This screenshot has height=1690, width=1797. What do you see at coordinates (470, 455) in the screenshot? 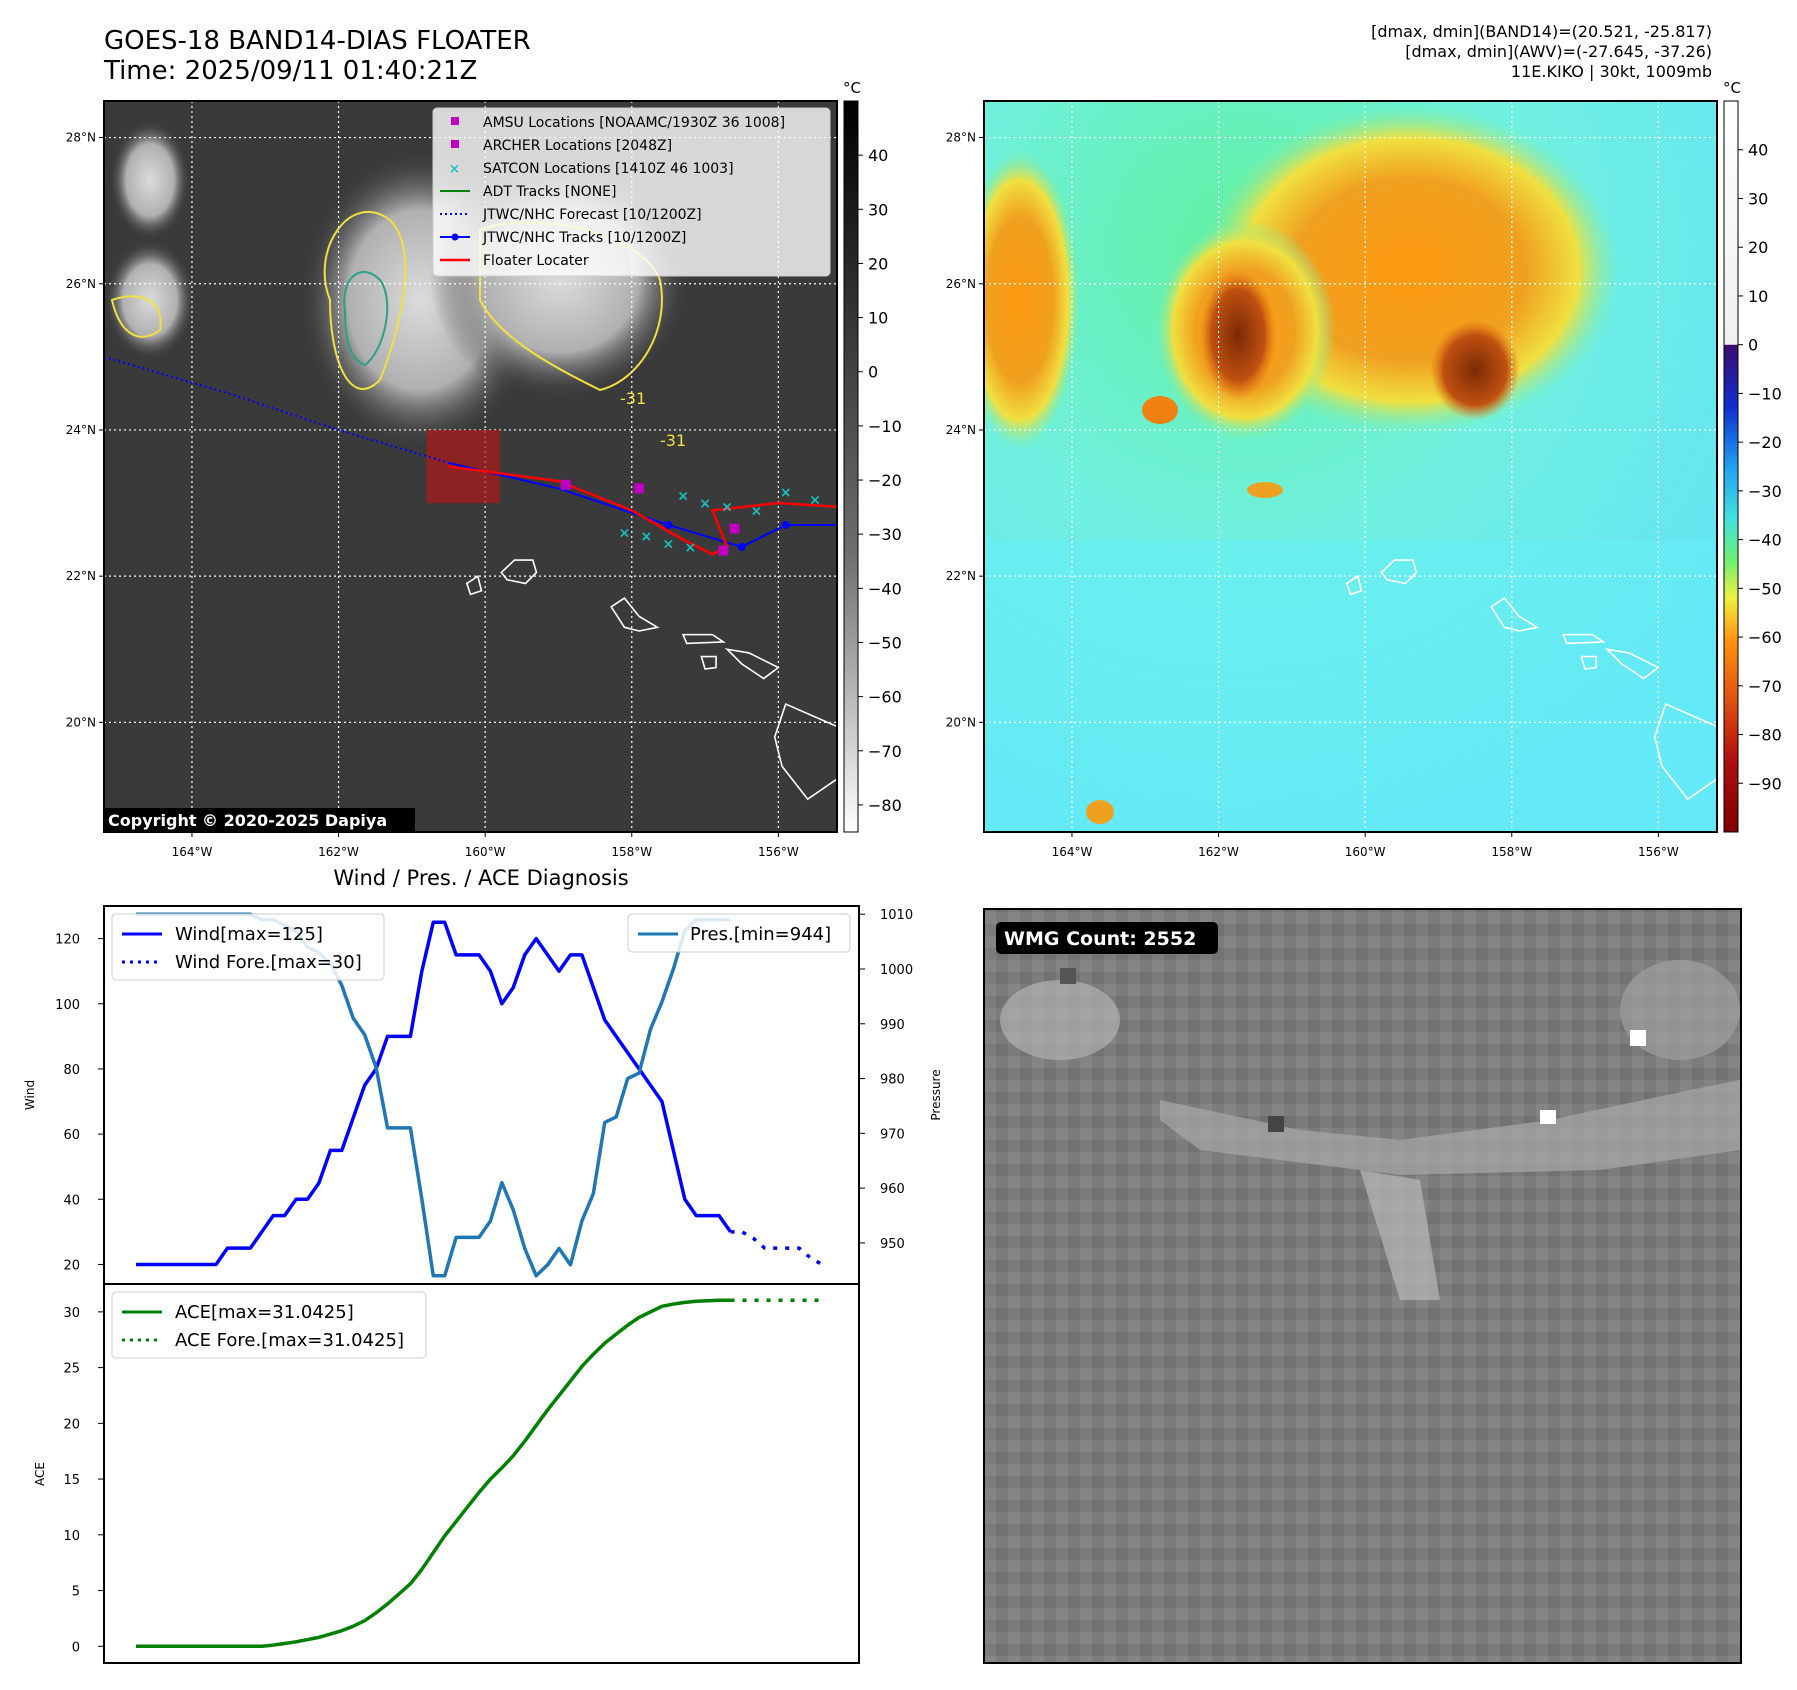
I see `ir-tracks: × × × × × × × × × ×` at bounding box center [470, 455].